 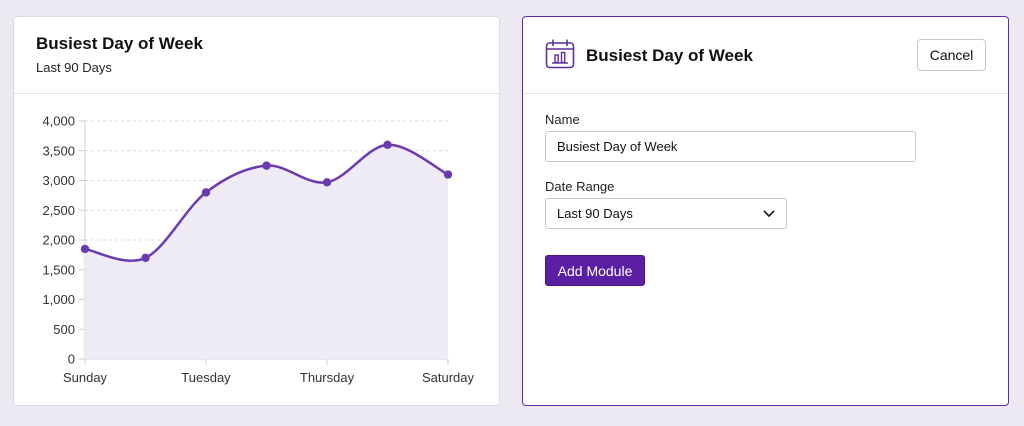 What do you see at coordinates (58, 150) in the screenshot?
I see `y-tick-label: 3,500` at bounding box center [58, 150].